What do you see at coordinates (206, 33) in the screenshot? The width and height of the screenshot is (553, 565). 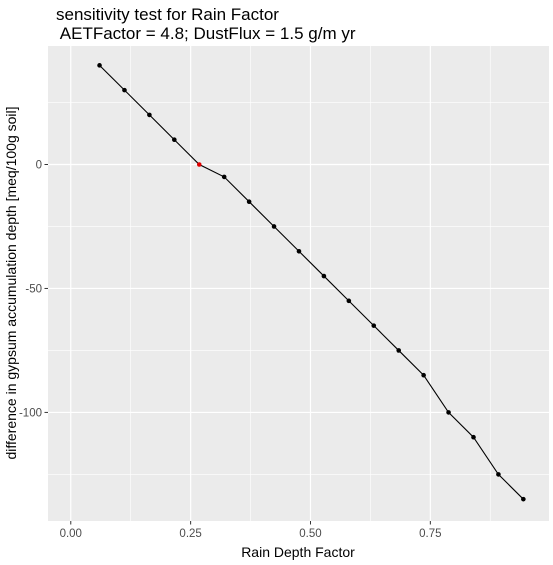 I see `chart-subtitle: AETFactor = 4.8; DustFlux = 1.5 g/m yr` at bounding box center [206, 33].